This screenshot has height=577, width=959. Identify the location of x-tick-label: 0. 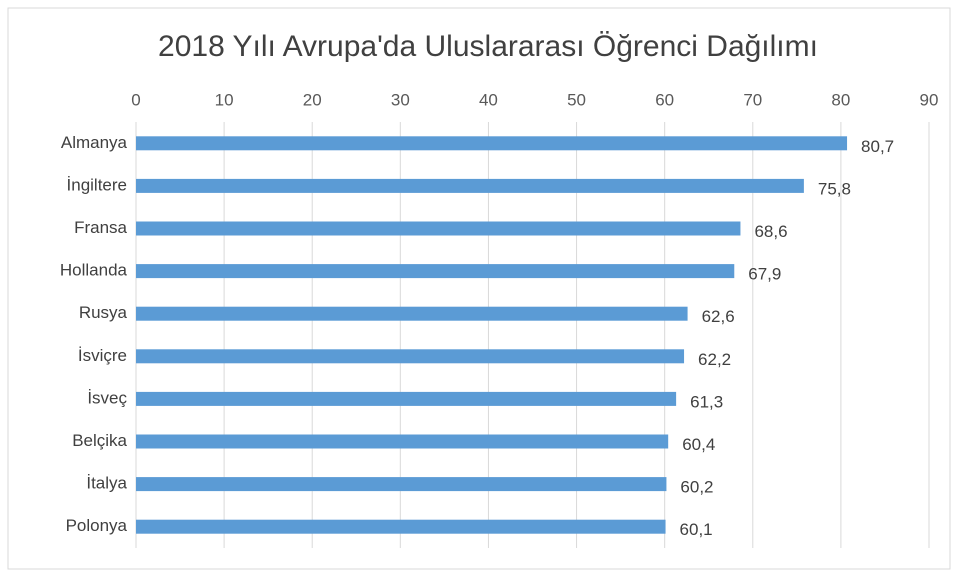
(135, 99).